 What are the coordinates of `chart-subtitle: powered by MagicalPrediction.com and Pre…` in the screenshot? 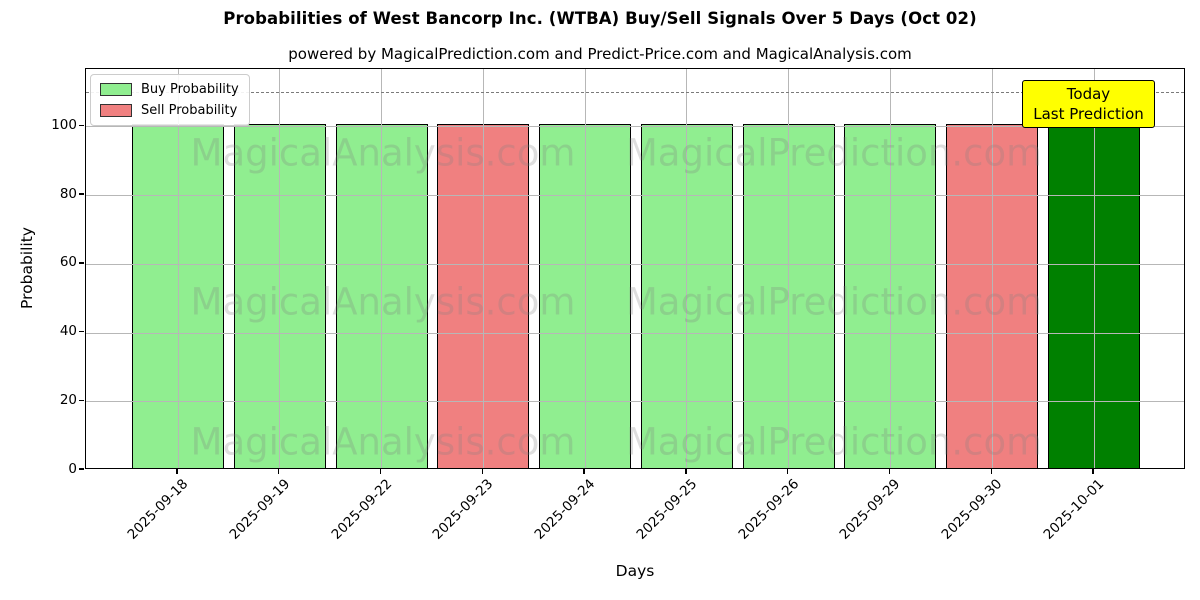 It's located at (600, 54).